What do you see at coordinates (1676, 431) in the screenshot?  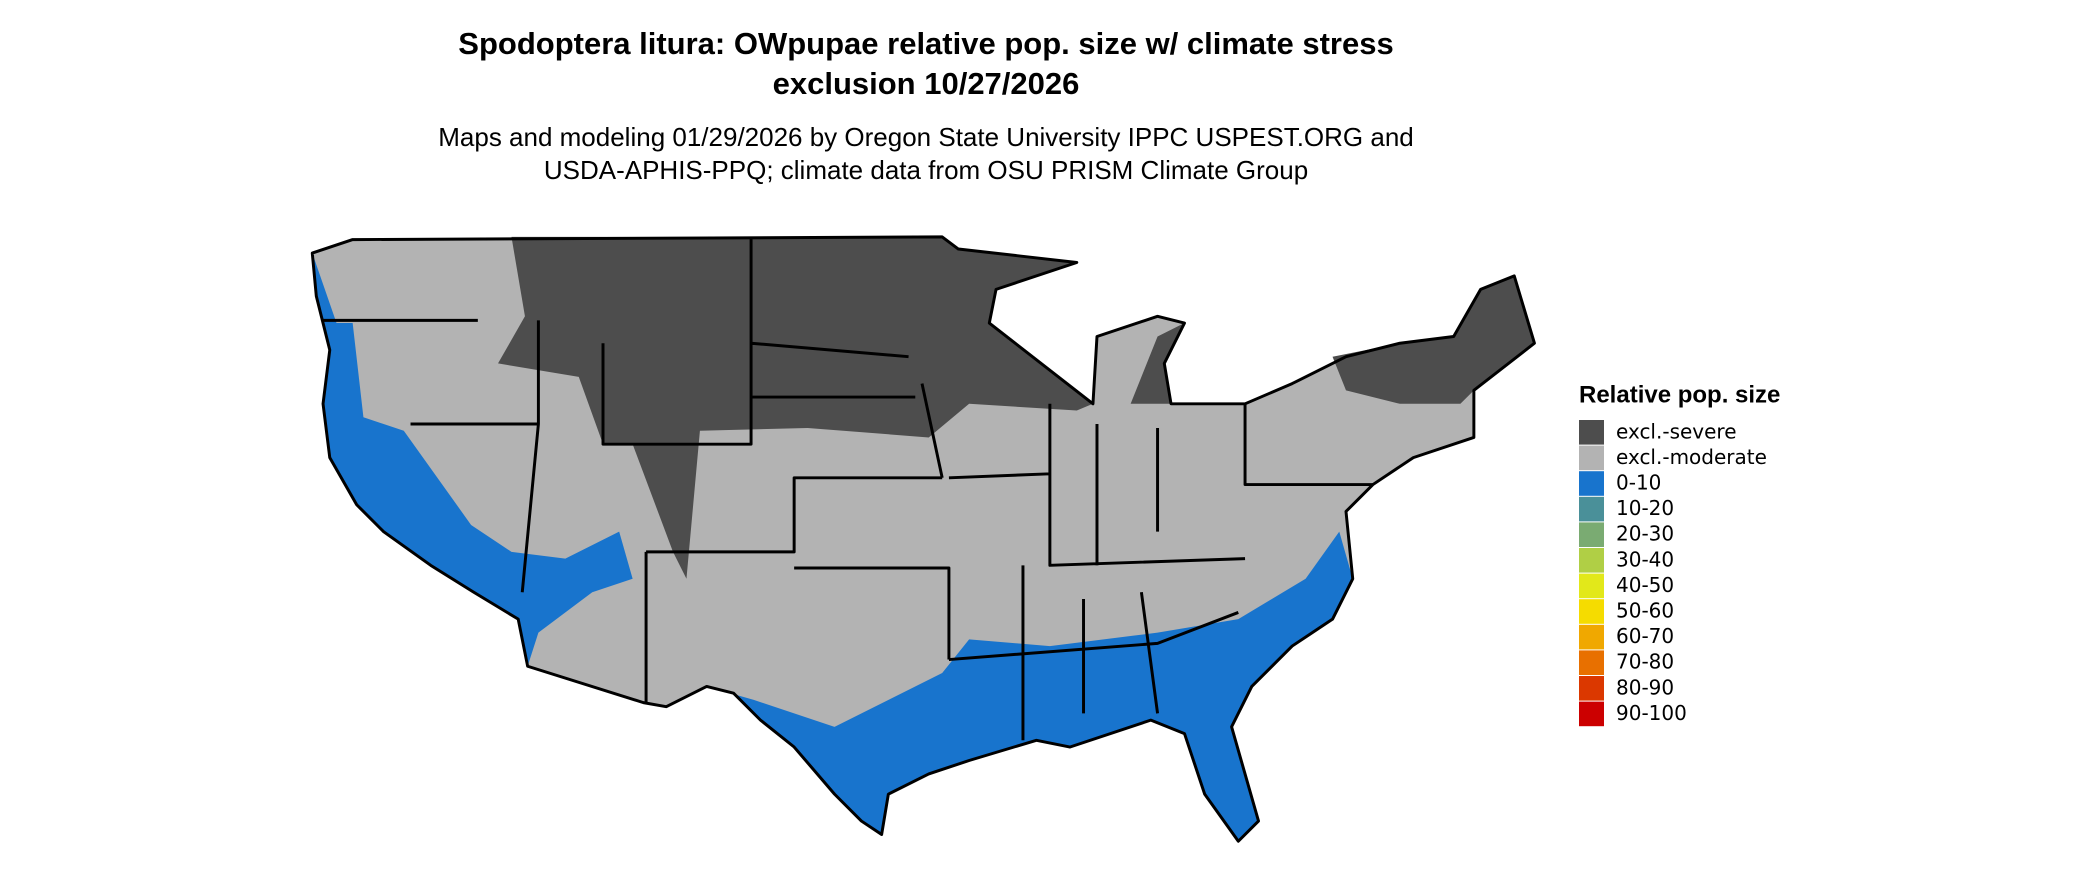 I see `legend-label: excl.-severe` at bounding box center [1676, 431].